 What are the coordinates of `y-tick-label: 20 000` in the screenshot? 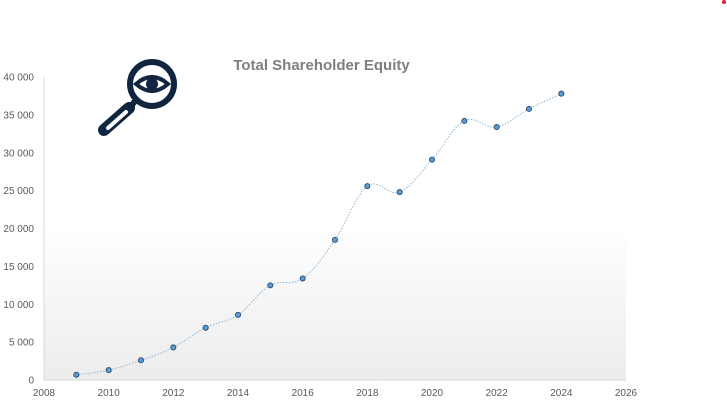 It's located at (18, 229).